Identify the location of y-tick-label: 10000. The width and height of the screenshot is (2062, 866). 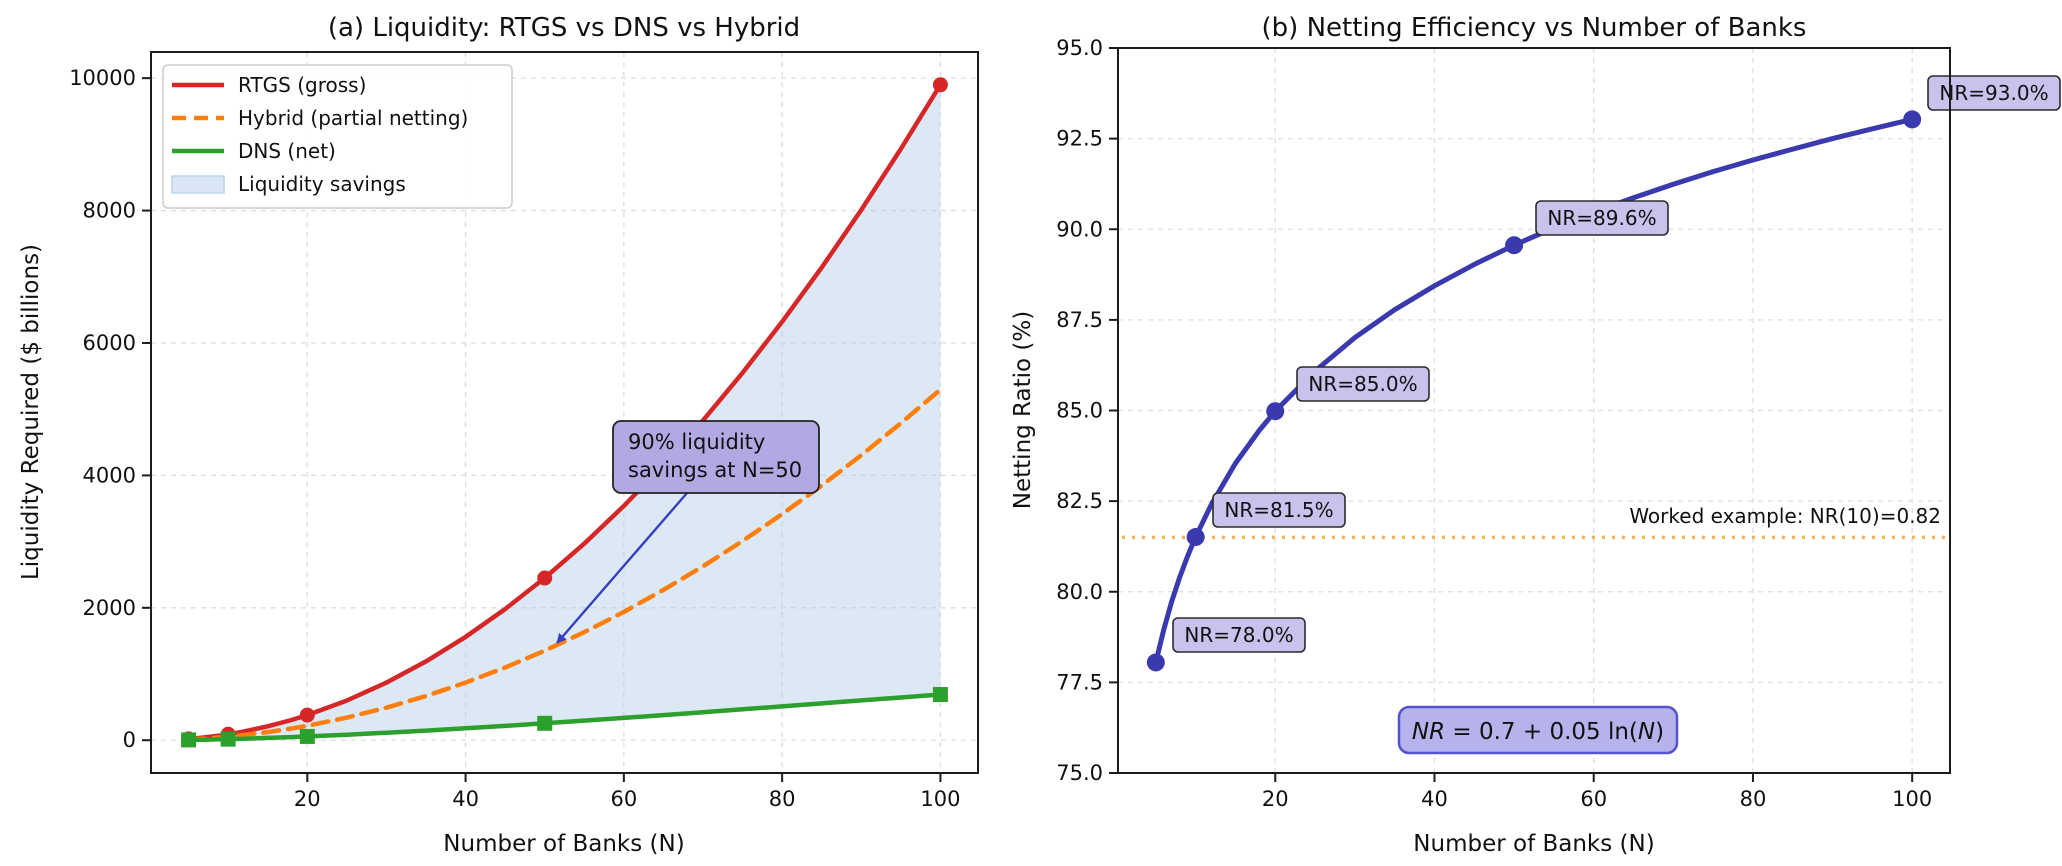
(102, 78).